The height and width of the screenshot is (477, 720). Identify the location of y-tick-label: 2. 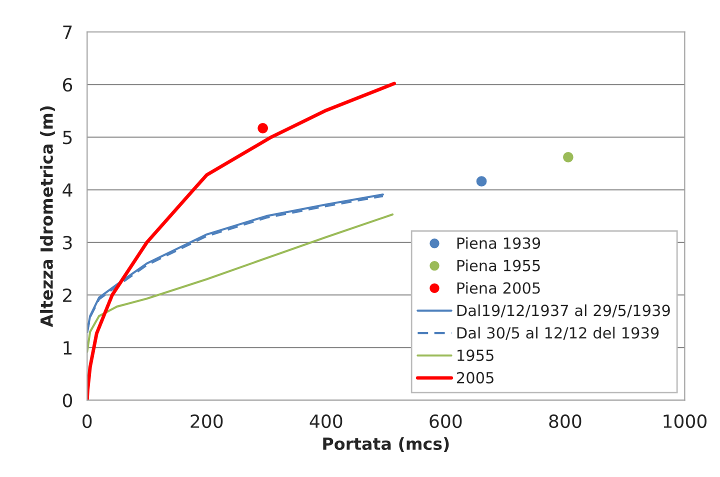
(67, 295).